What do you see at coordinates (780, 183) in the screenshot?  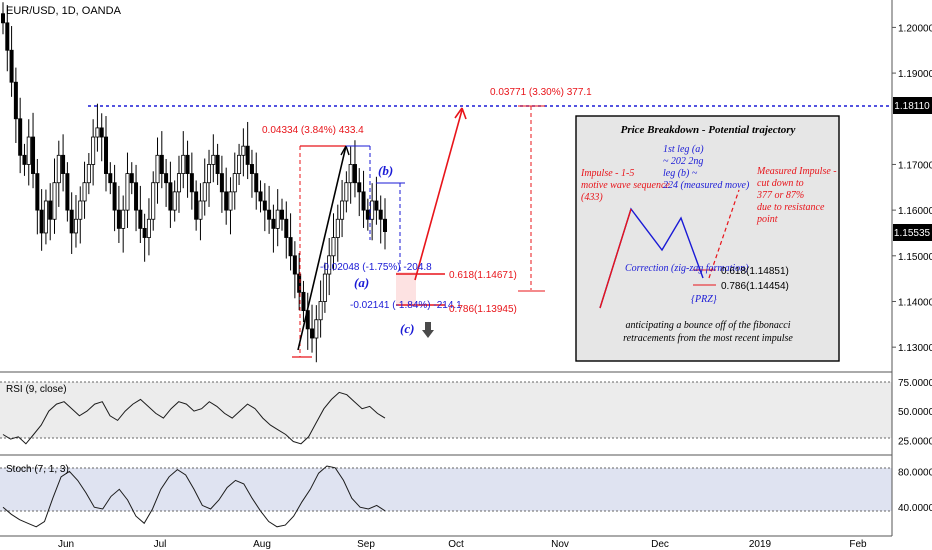 I see `text-line: cut down to` at bounding box center [780, 183].